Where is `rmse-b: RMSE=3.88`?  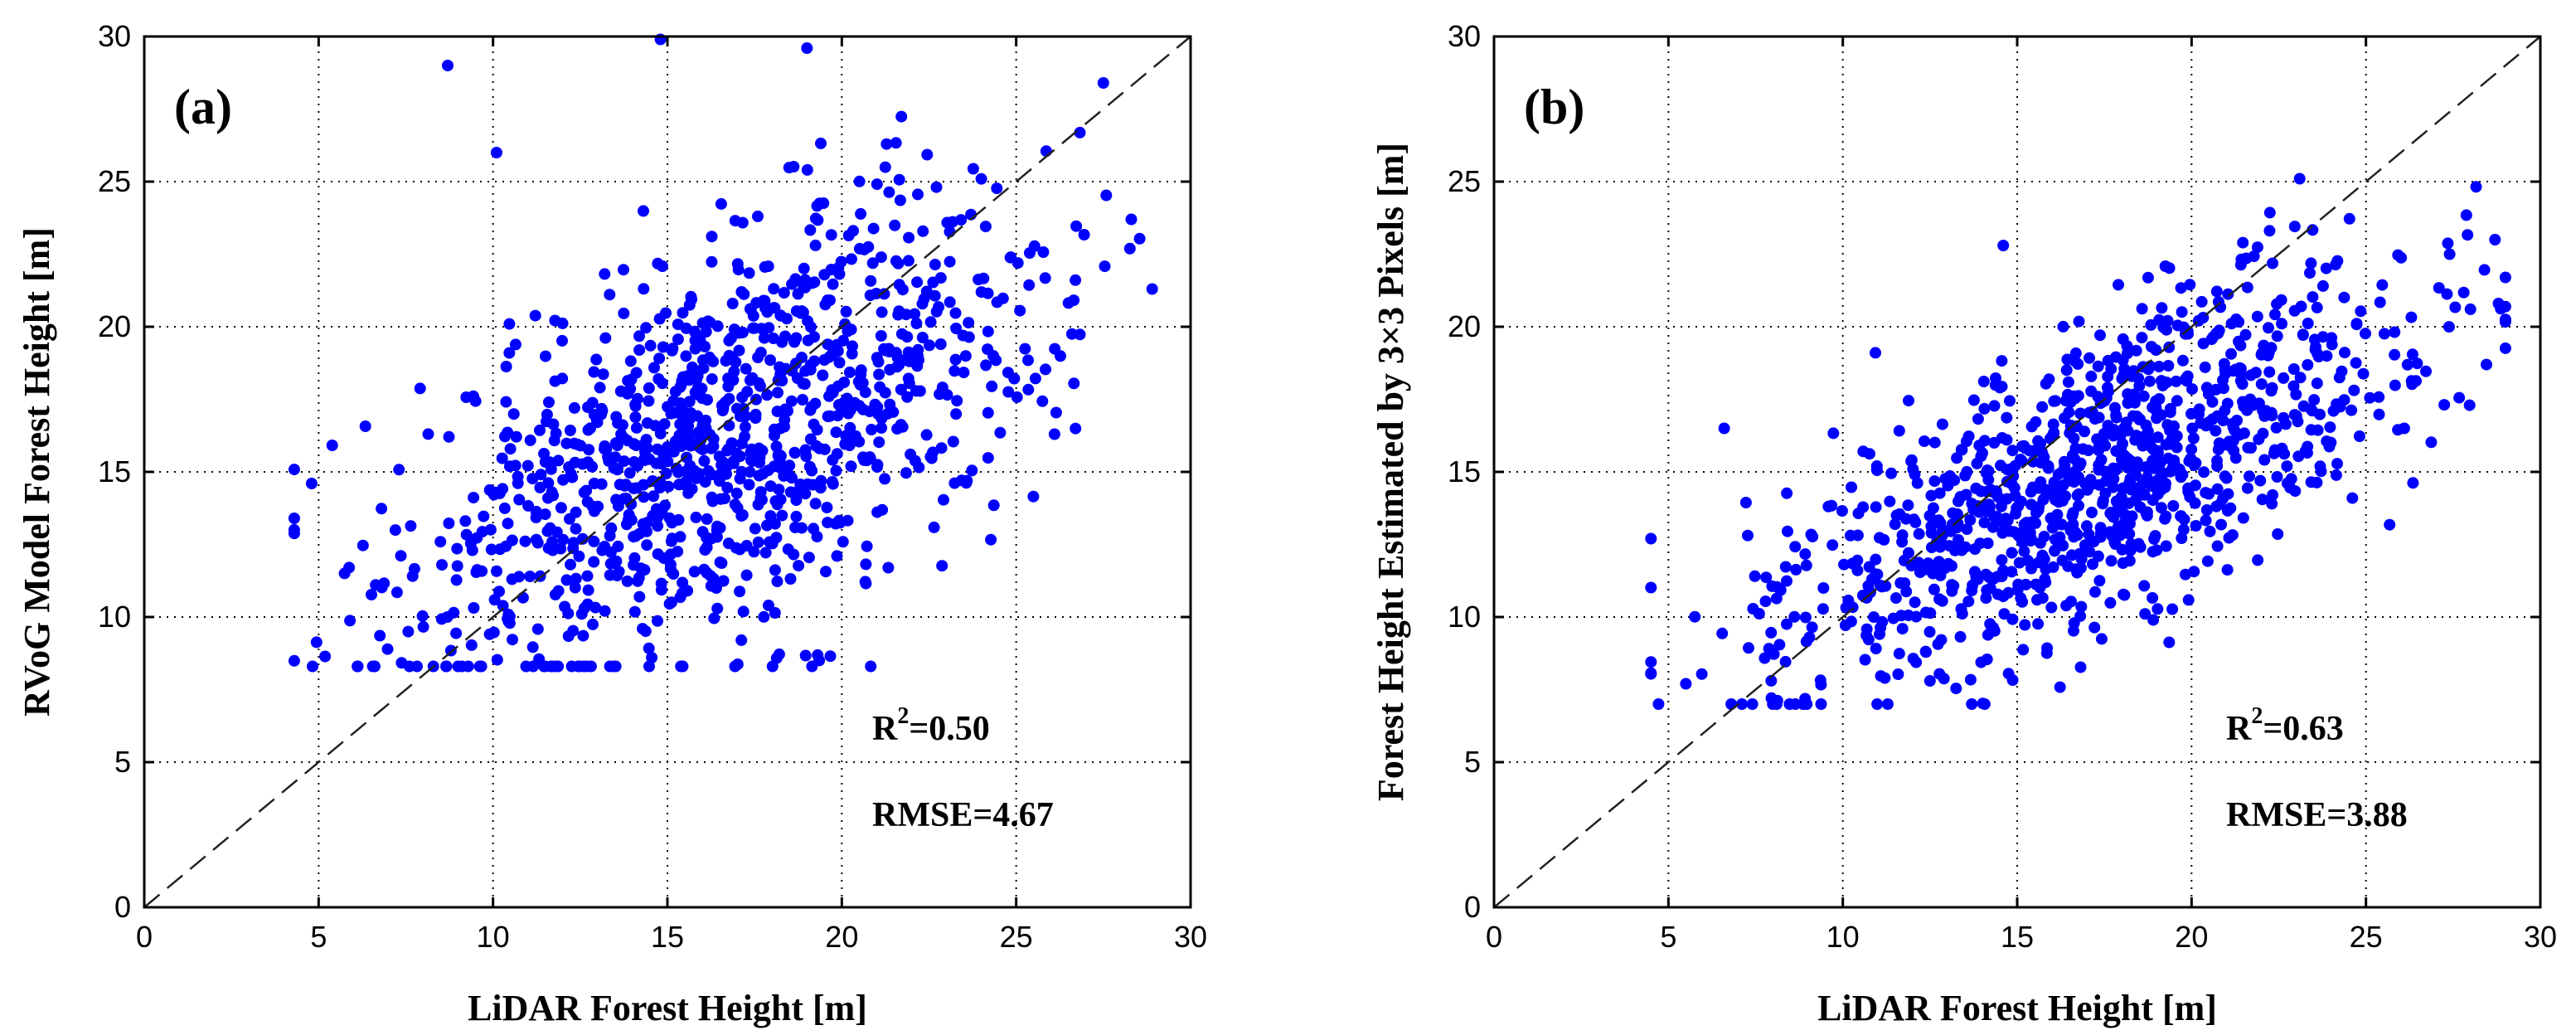 rmse-b: RMSE=3.88 is located at coordinates (2317, 815).